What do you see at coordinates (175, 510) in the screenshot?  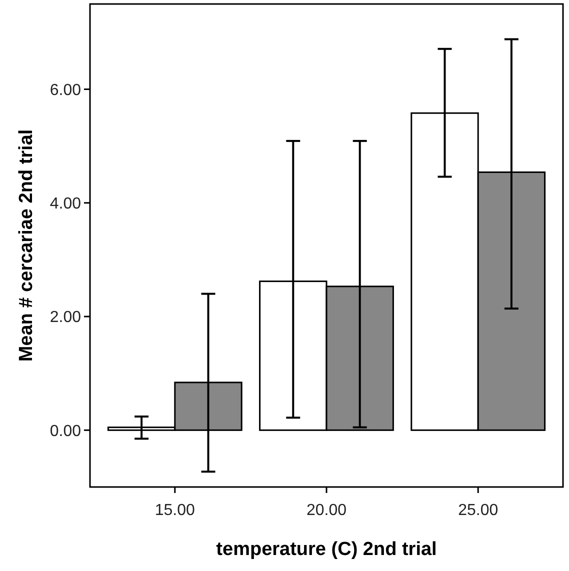 I see `x-tick-label: 15.00` at bounding box center [175, 510].